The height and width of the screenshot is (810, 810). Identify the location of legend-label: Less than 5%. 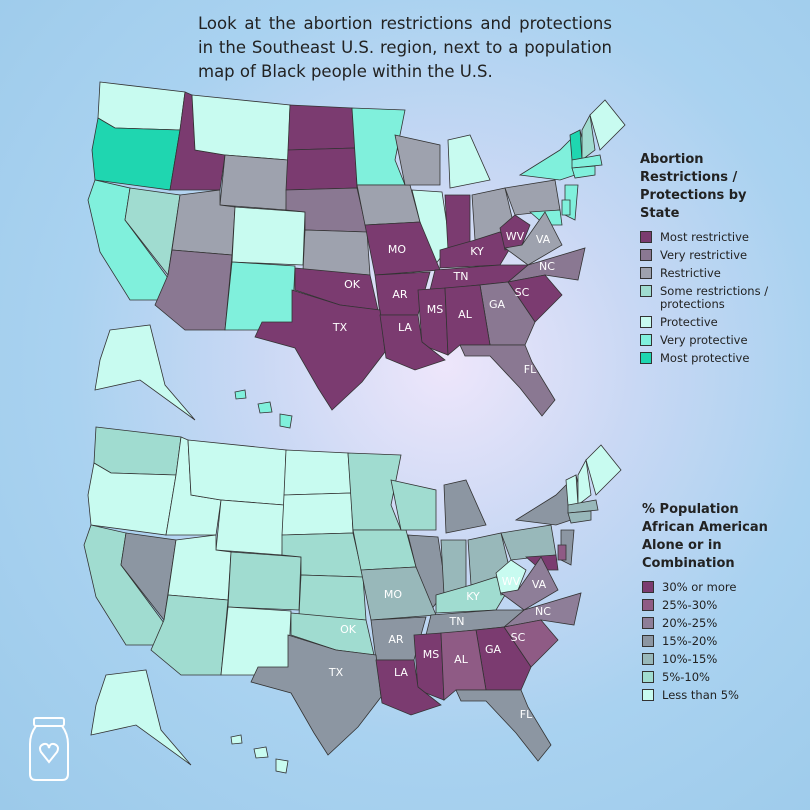
(700, 695).